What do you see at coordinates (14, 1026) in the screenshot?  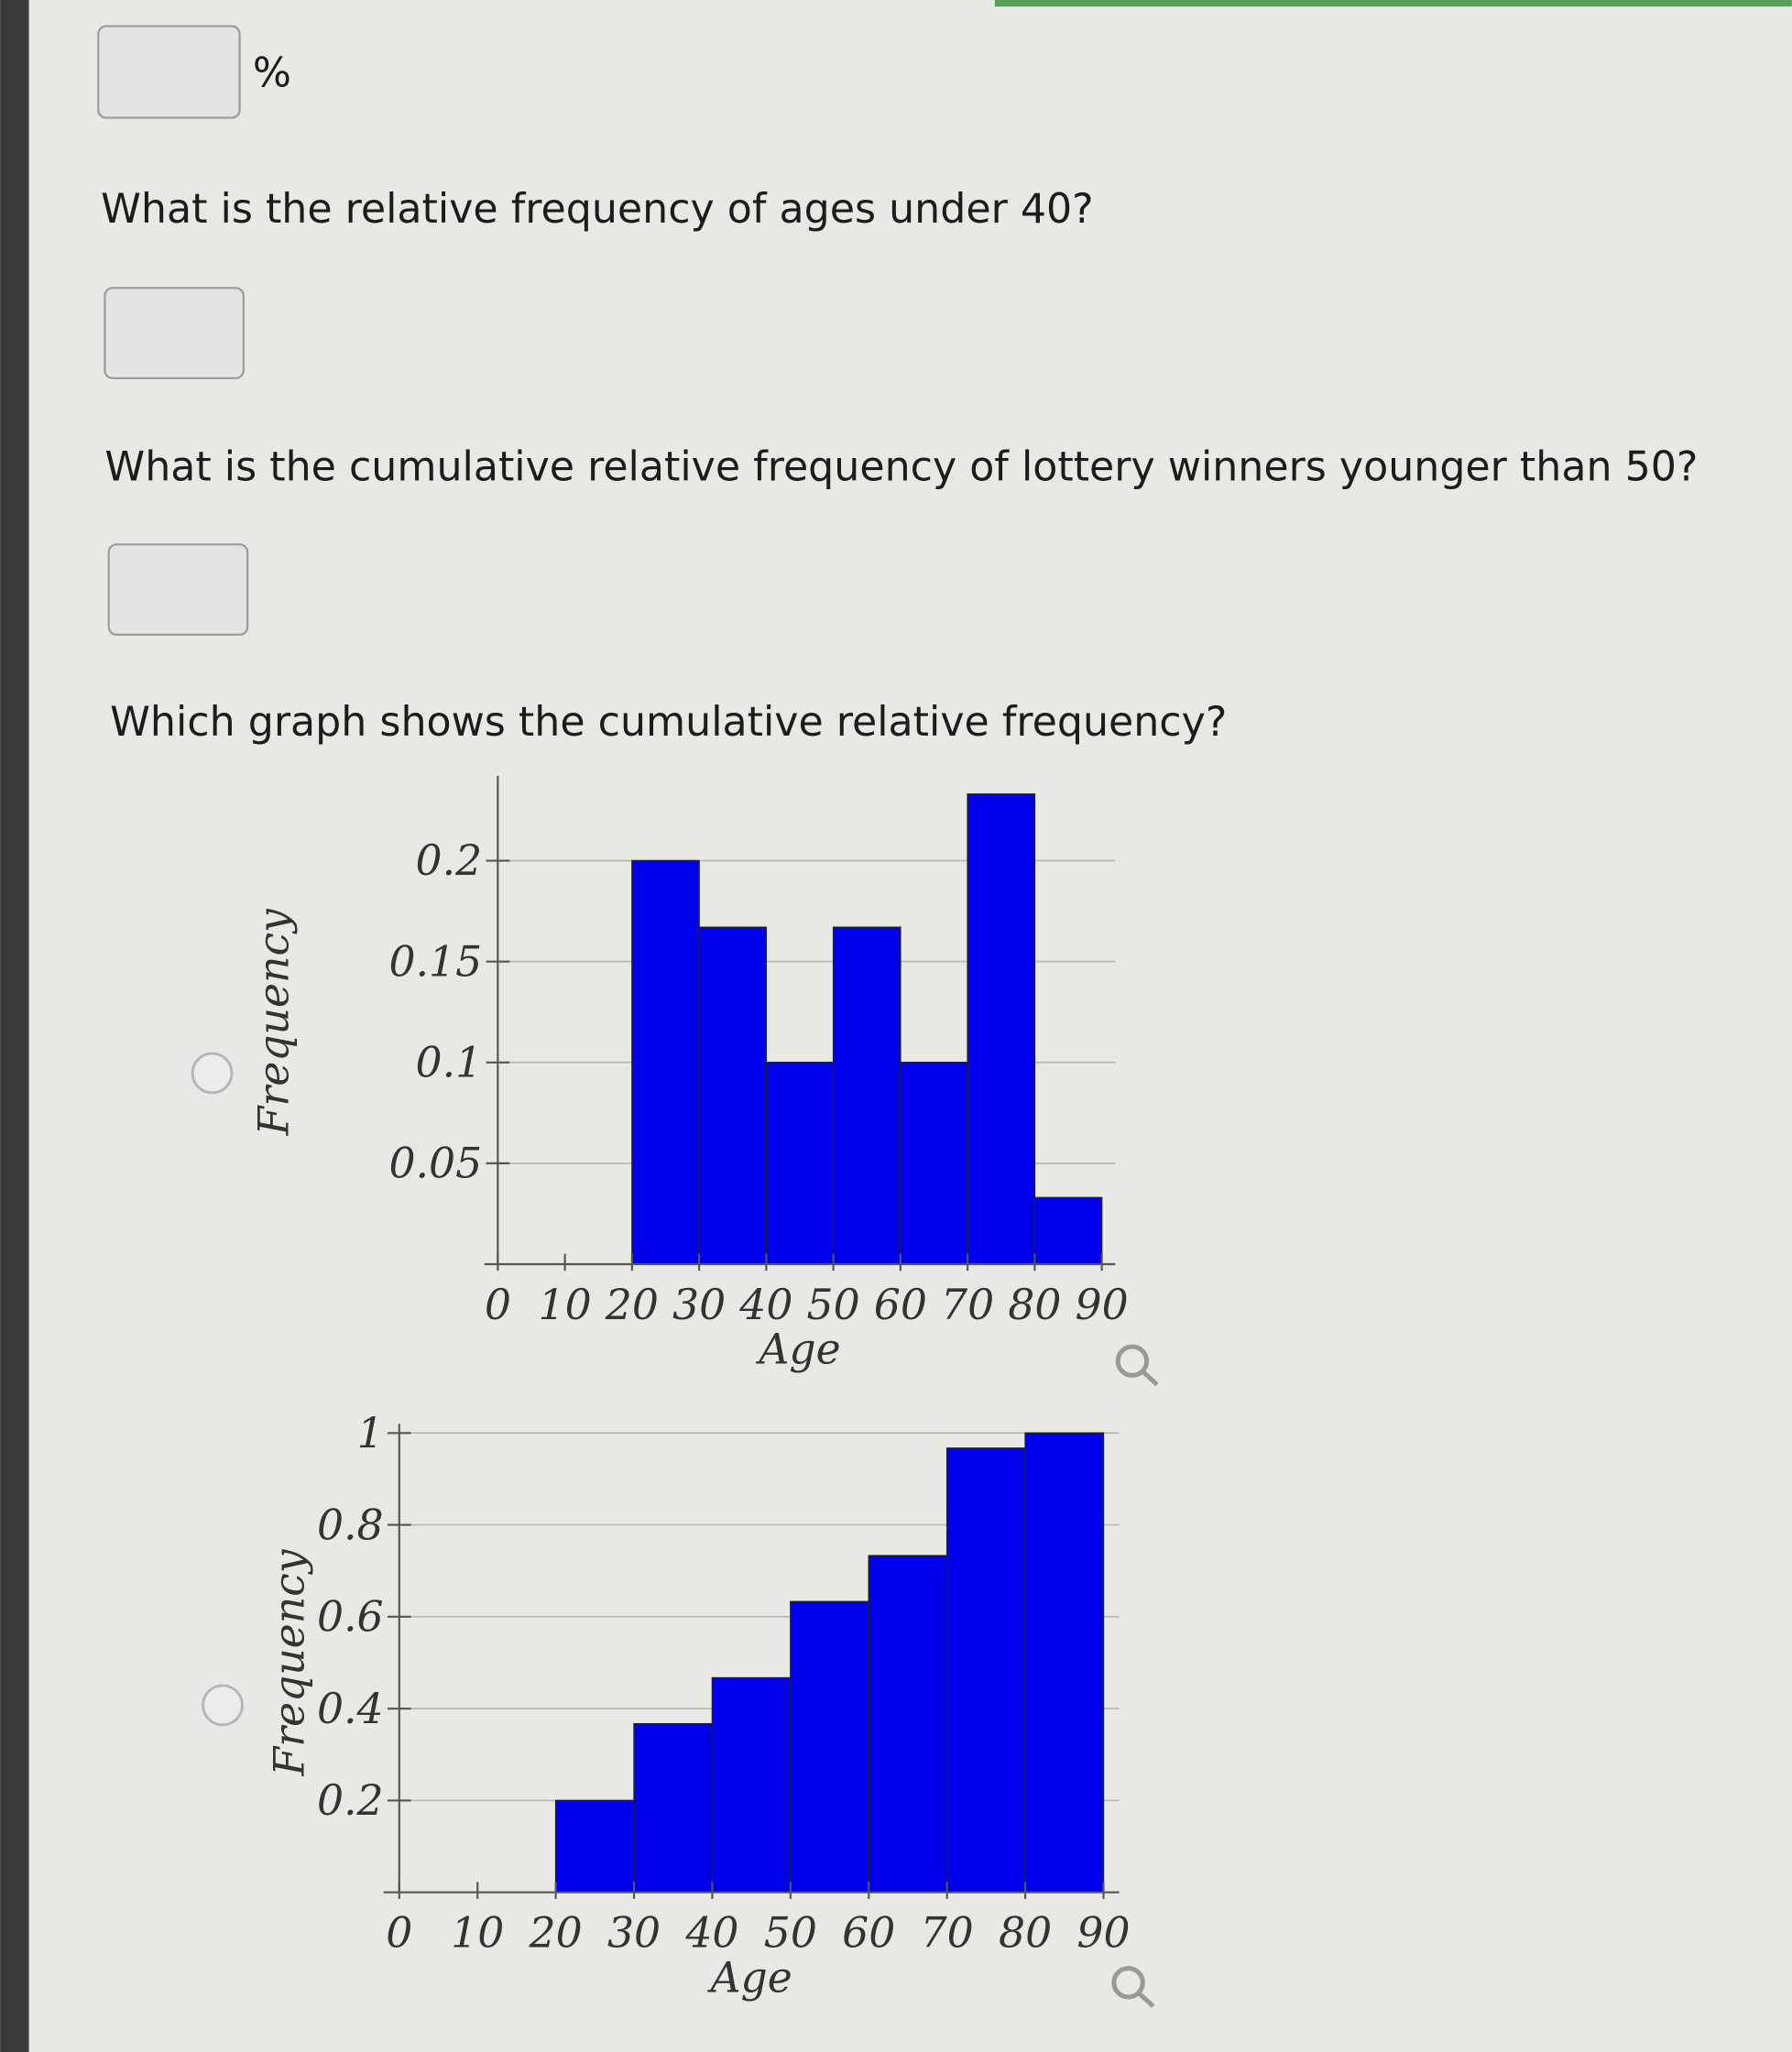 I see `bezel` at bounding box center [14, 1026].